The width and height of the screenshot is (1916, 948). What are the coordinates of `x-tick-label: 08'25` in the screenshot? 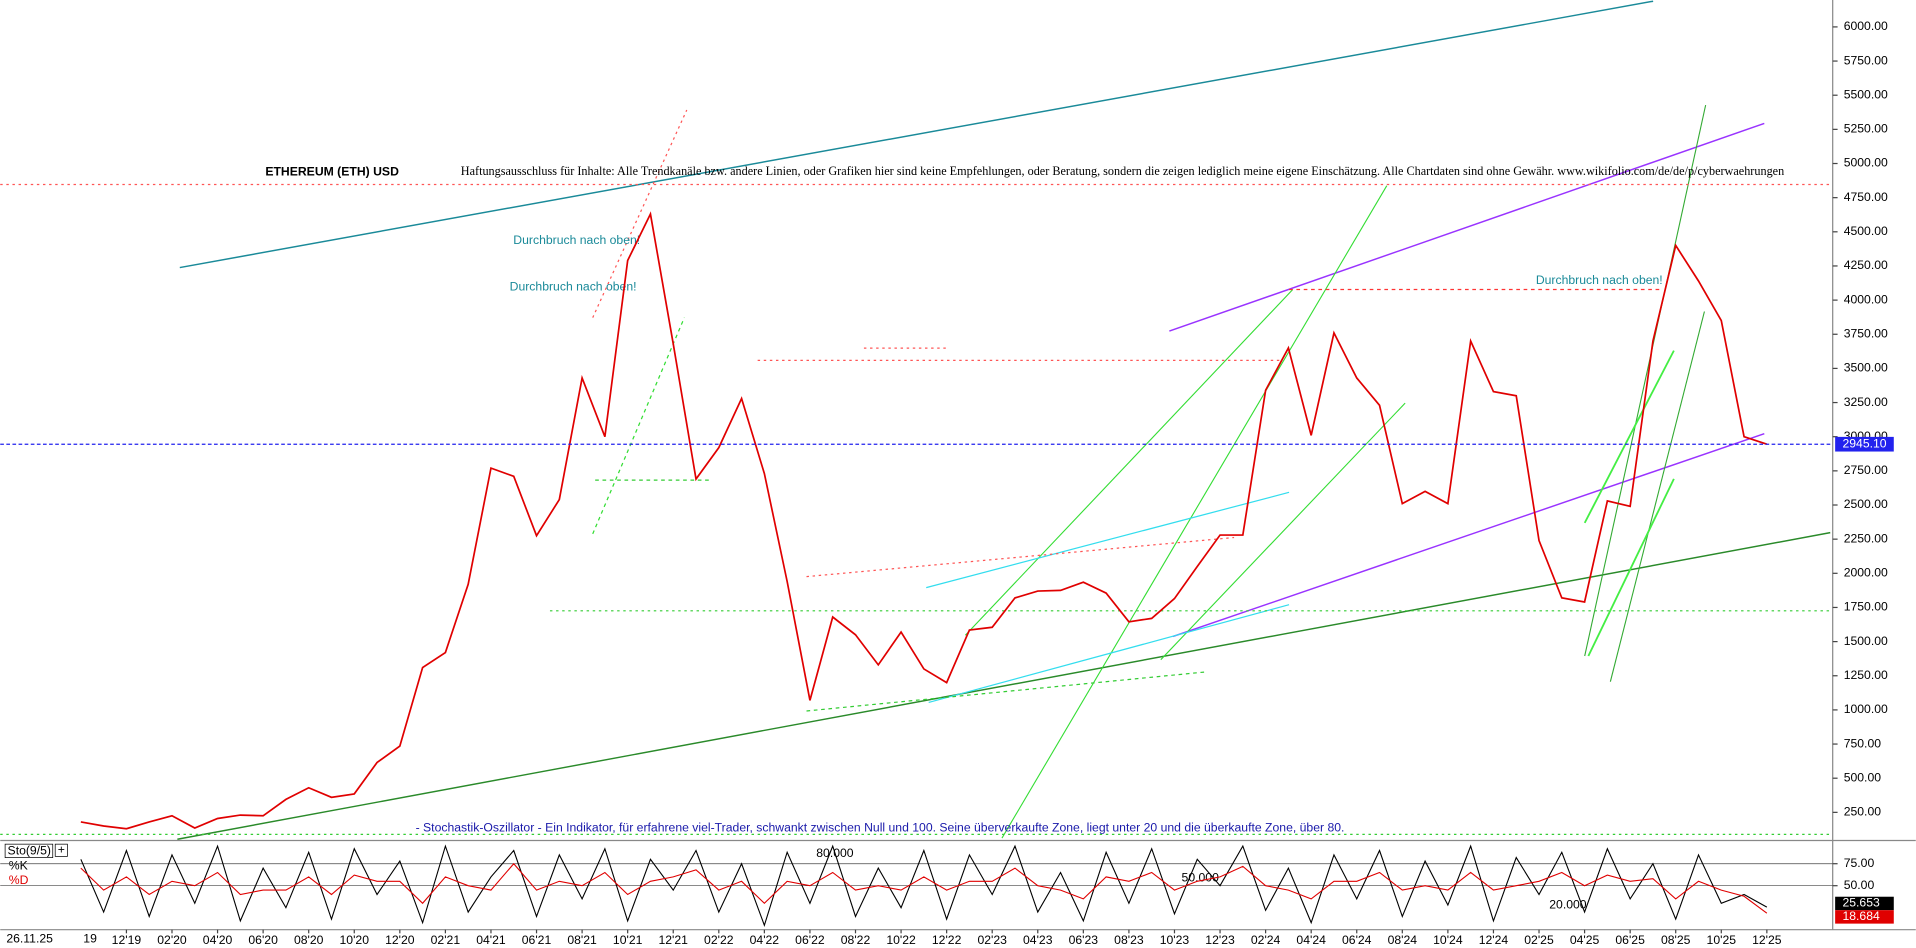 It's located at (1676, 940).